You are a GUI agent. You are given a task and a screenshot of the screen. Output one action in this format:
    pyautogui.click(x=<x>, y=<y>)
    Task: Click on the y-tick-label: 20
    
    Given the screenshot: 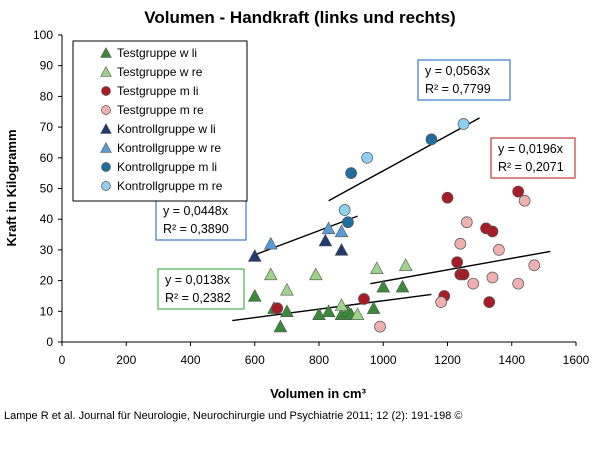 What is the action you would take?
    pyautogui.click(x=47, y=281)
    